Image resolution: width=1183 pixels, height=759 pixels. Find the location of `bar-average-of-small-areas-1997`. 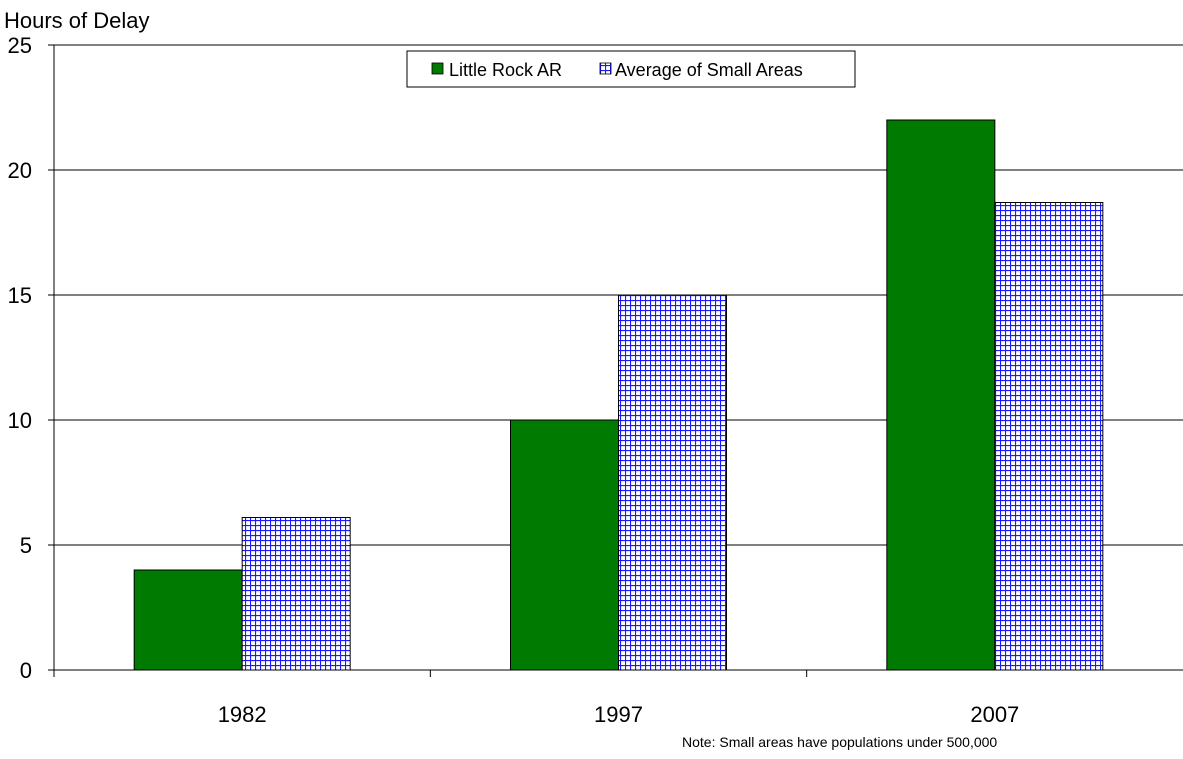

bar-average-of-small-areas-1997 is located at coordinates (672, 482).